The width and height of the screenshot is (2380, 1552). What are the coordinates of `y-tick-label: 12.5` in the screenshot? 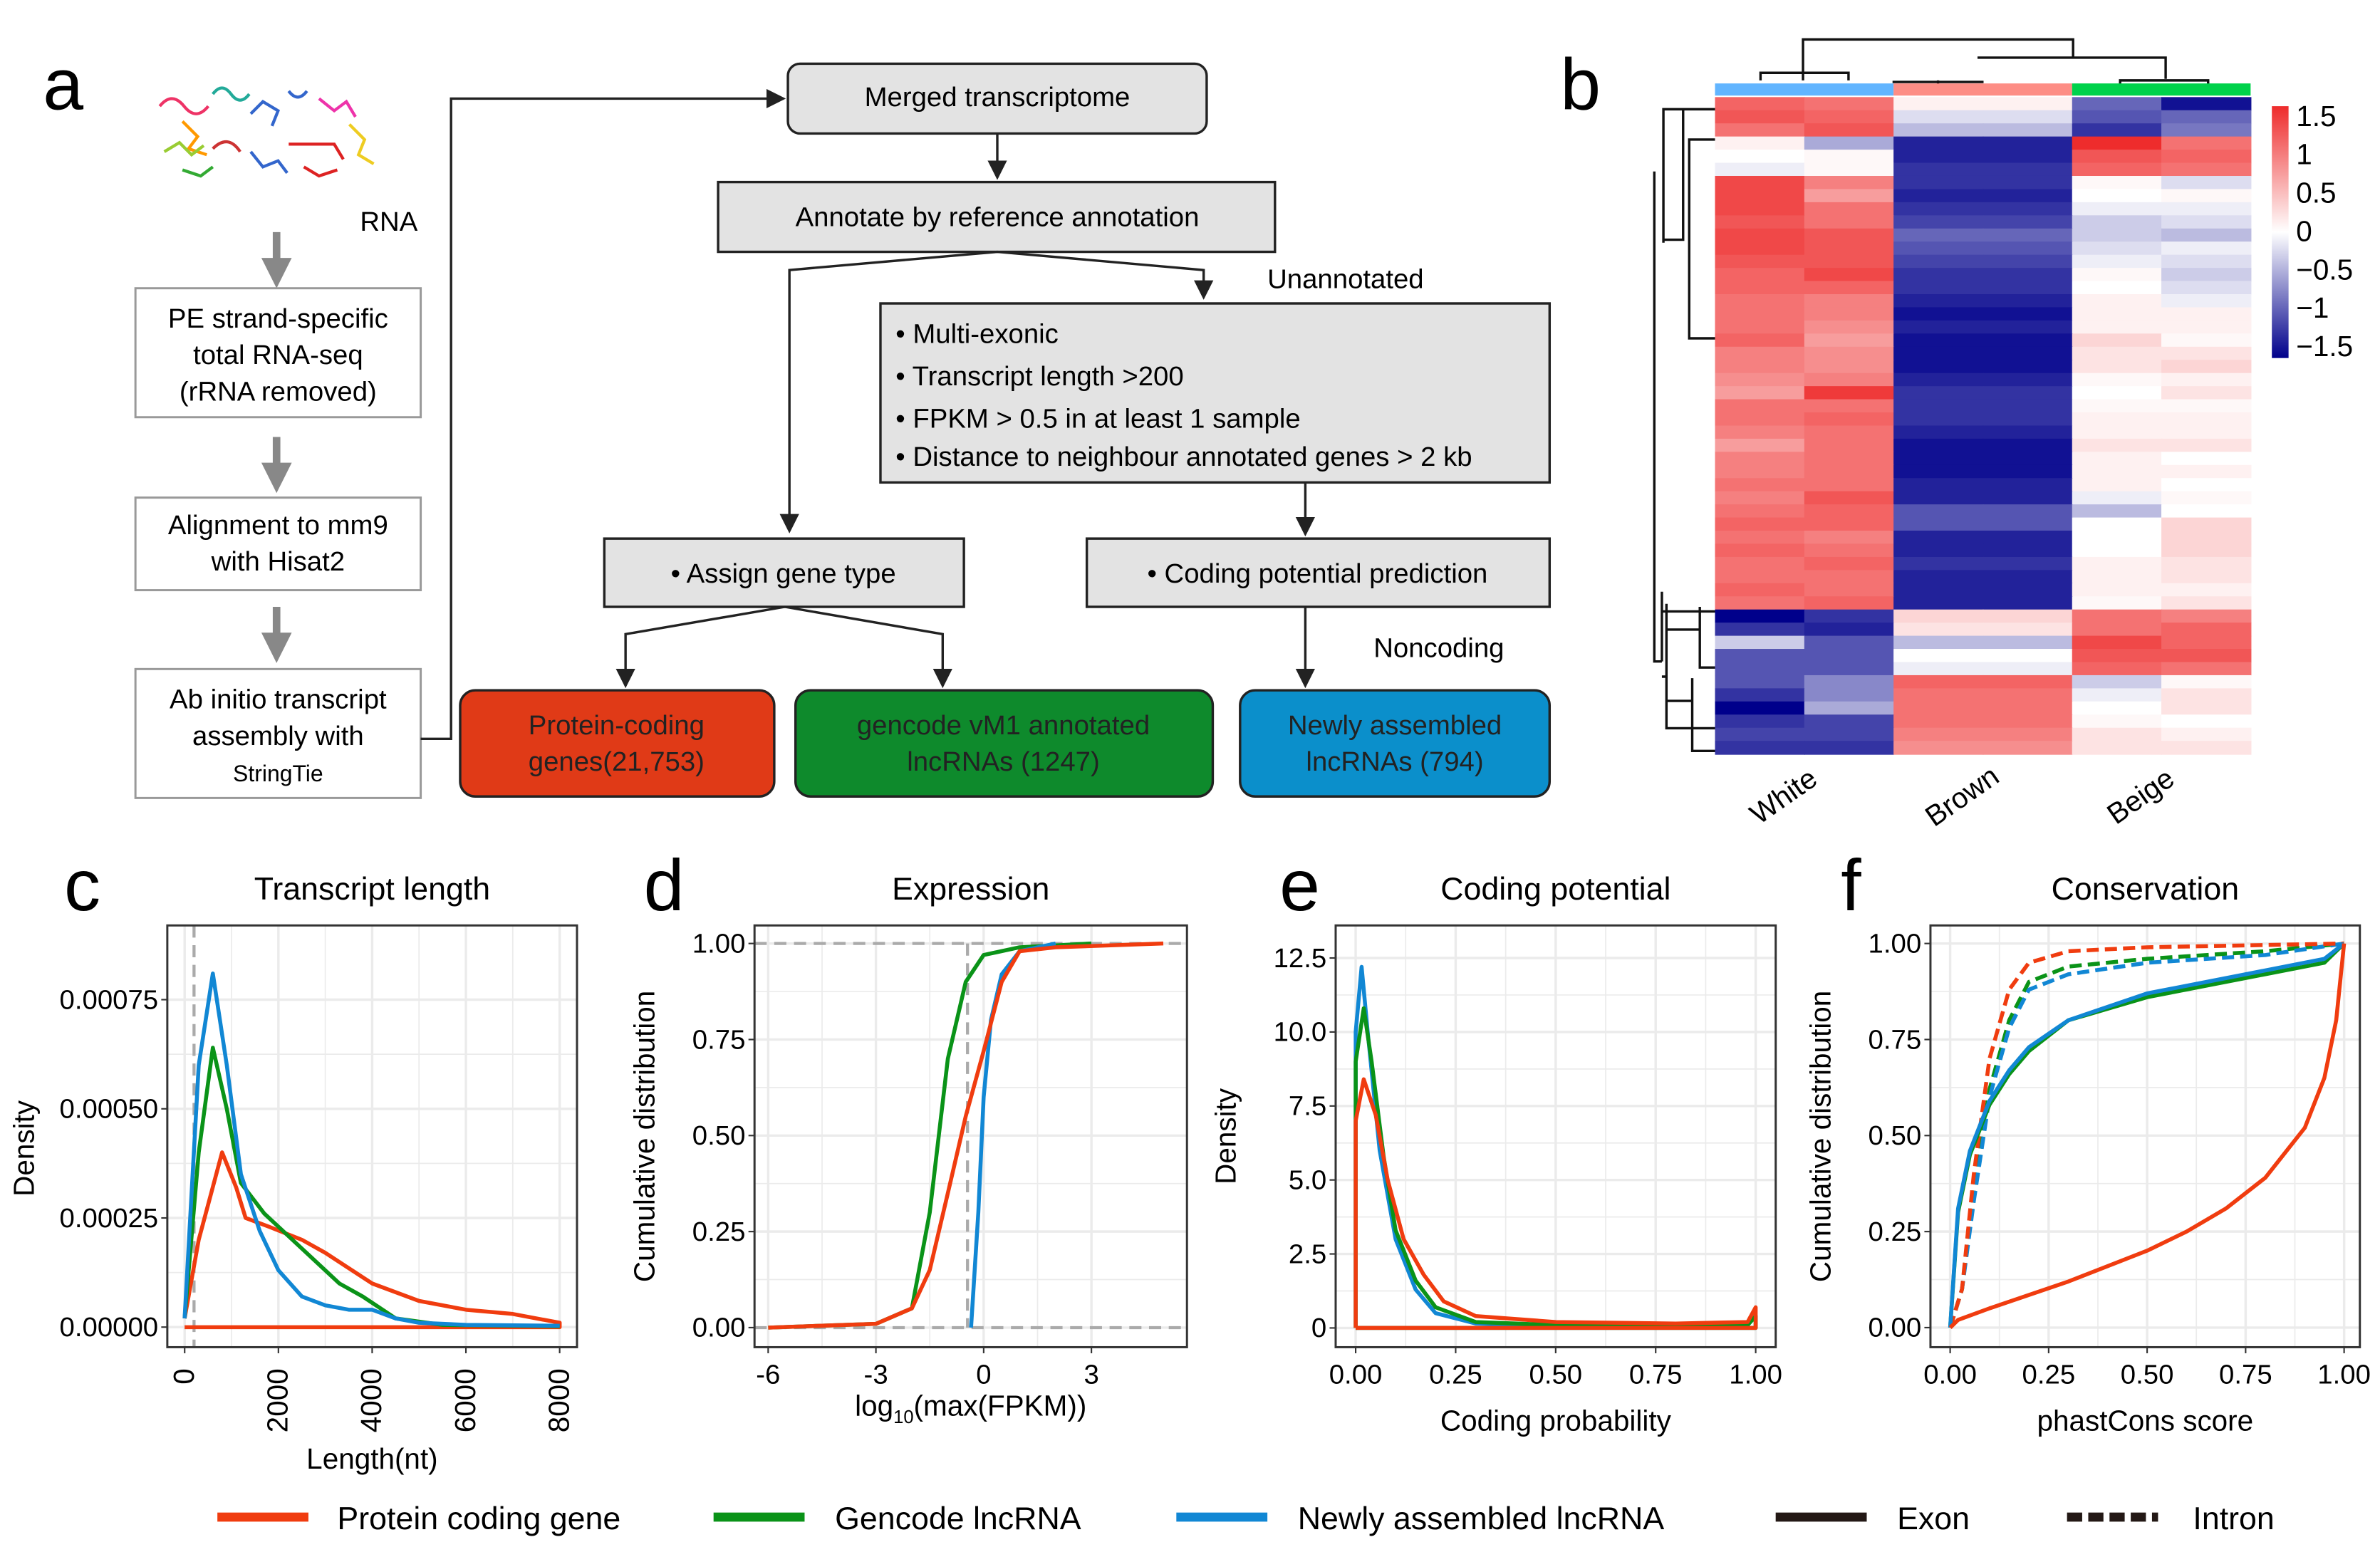 It's located at (1300, 958).